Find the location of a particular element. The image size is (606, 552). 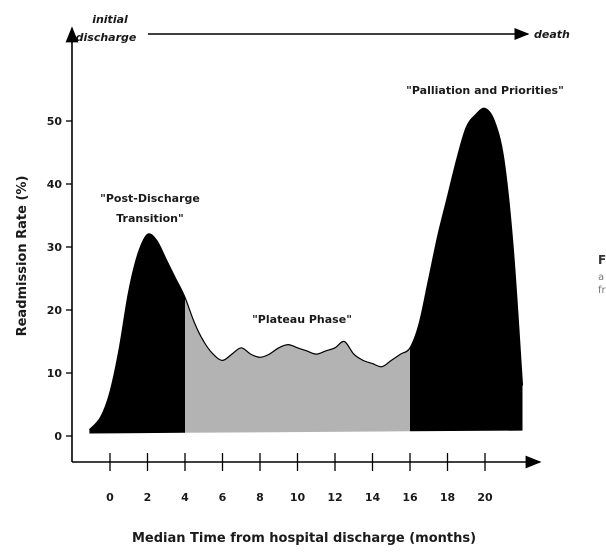

y-axis-label: Readmission Rate (%) is located at coordinates (22, 256).